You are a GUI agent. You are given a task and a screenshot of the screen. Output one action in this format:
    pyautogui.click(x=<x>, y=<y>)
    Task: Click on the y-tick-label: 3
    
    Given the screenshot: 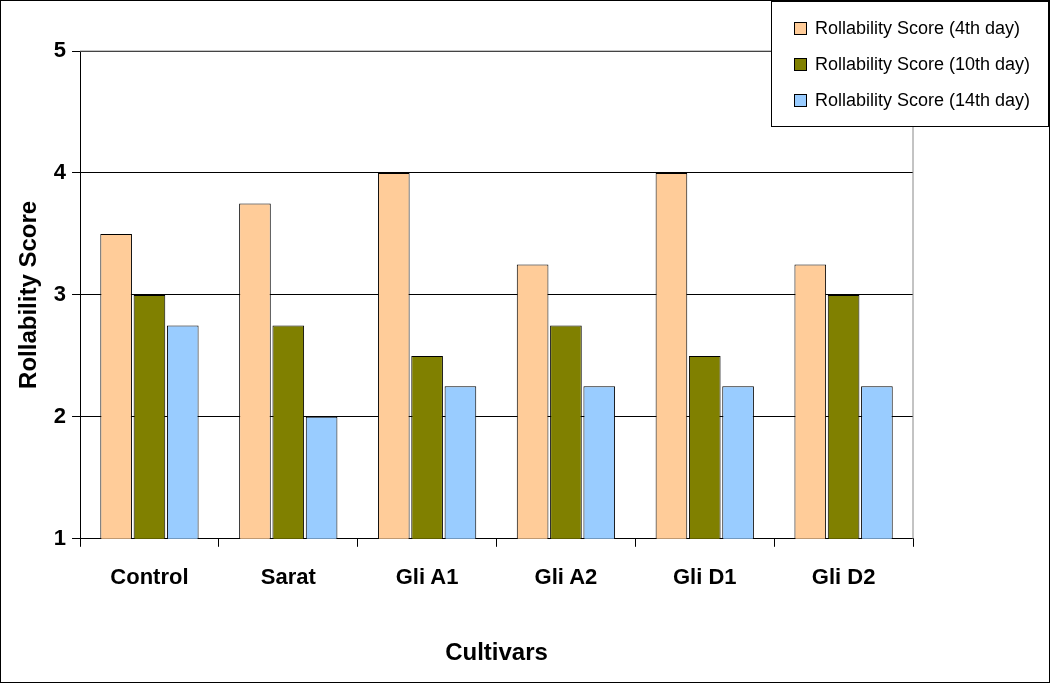 What is the action you would take?
    pyautogui.click(x=60, y=293)
    